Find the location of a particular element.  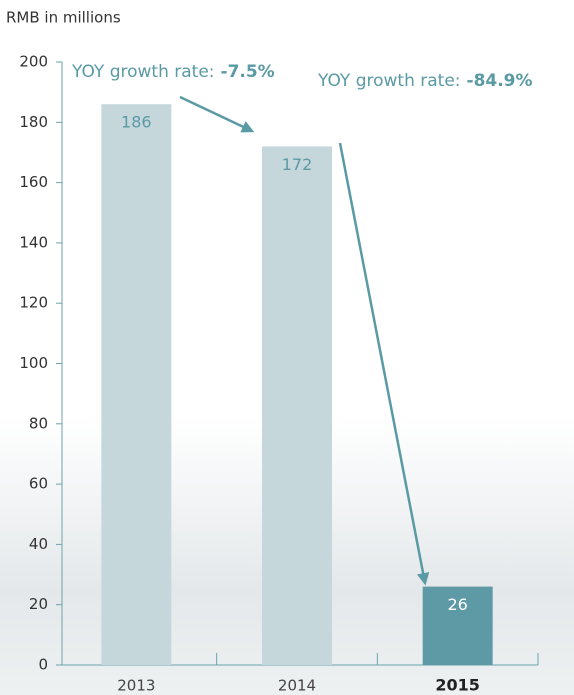

y-tick-label: 140 is located at coordinates (33, 242).